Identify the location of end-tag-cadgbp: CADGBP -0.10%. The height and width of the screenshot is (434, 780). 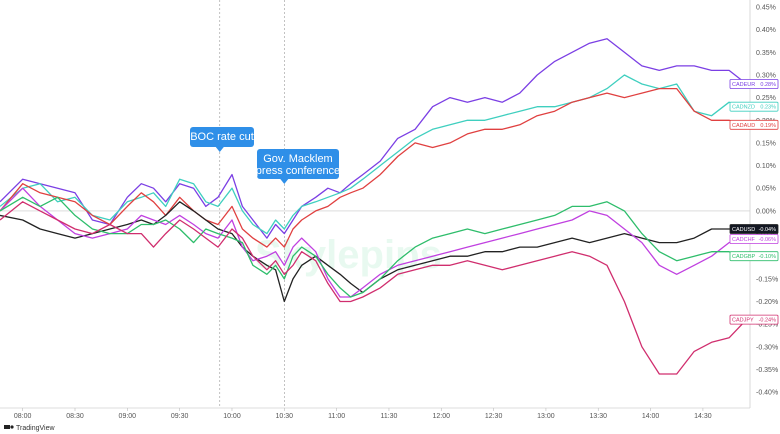
(754, 256).